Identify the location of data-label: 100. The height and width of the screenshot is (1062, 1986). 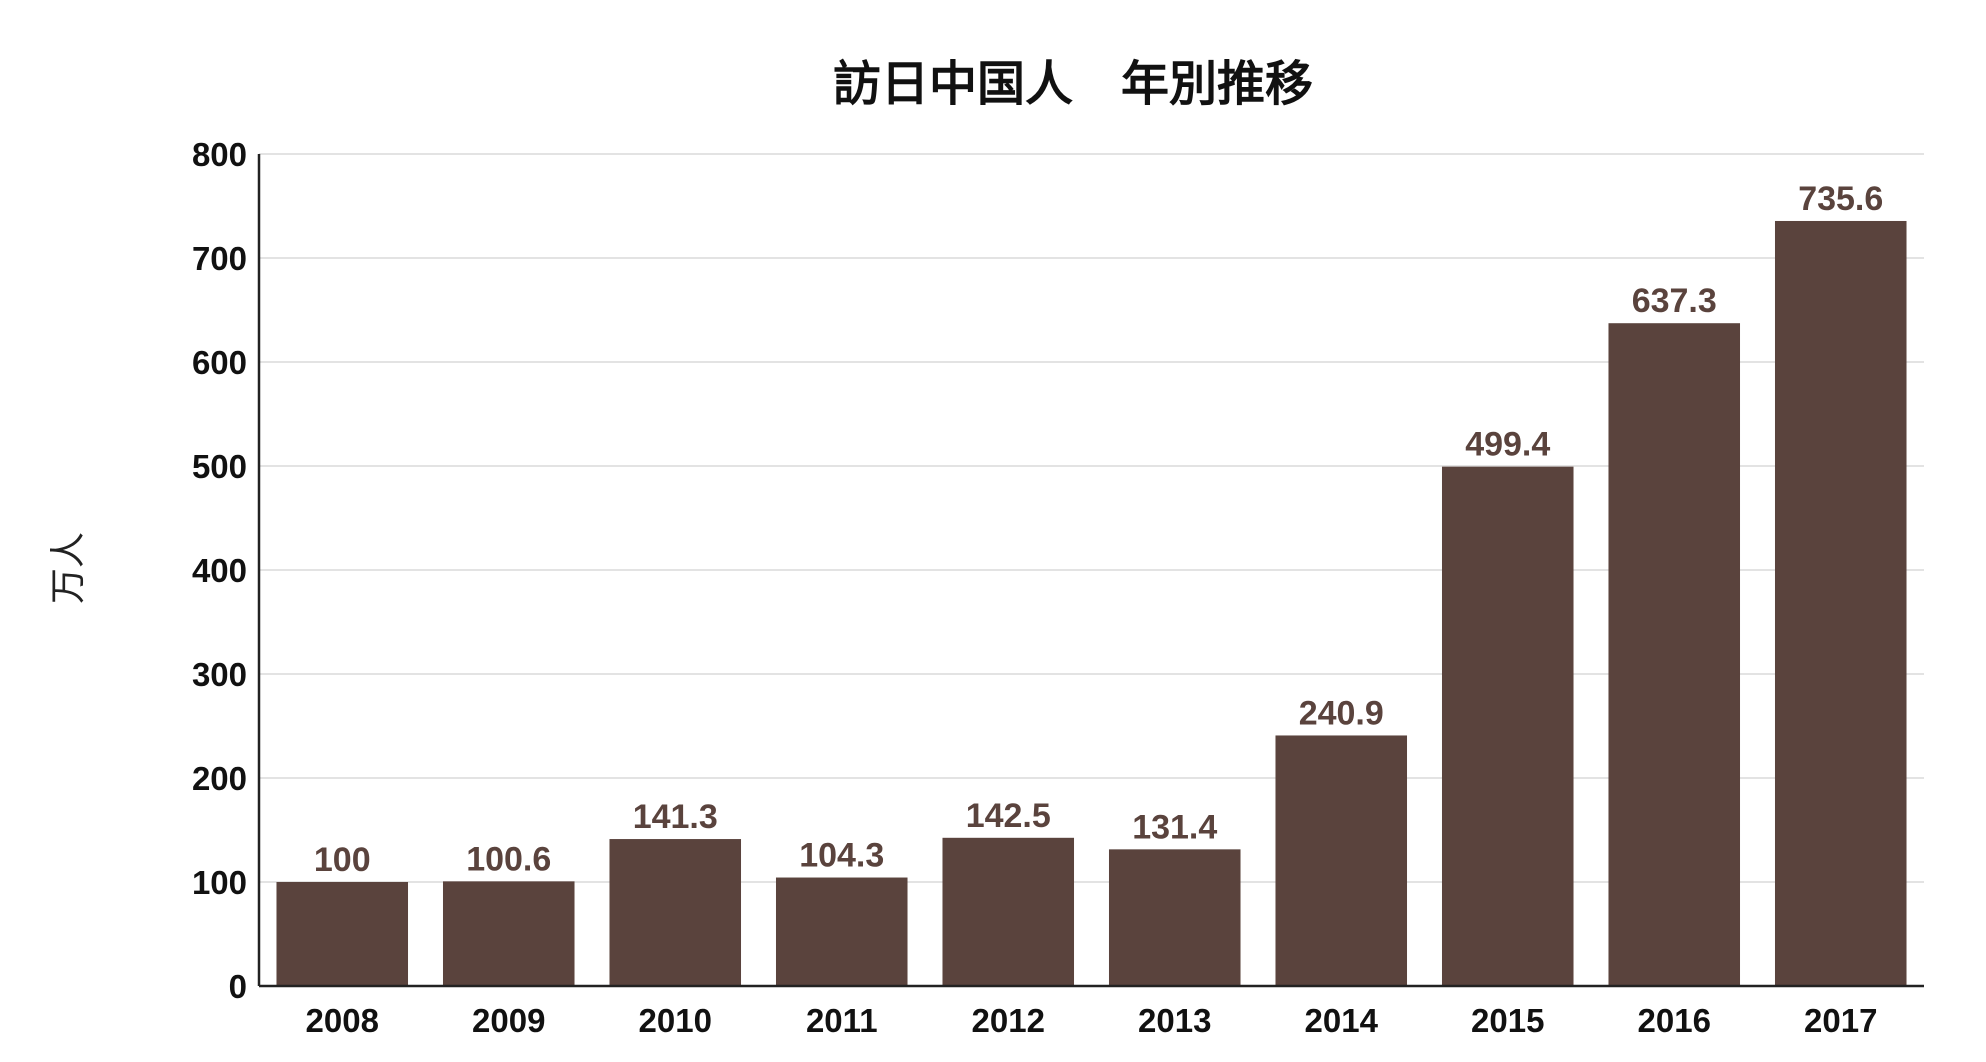
(342, 860).